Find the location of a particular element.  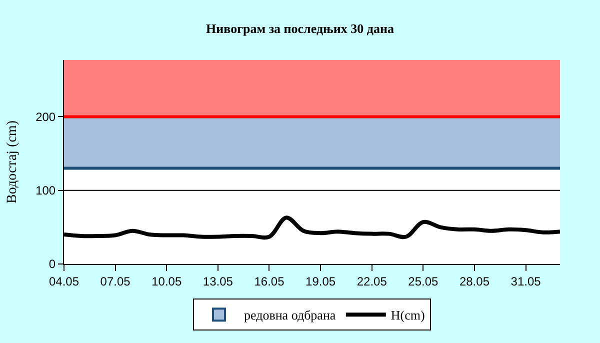

x-tick-label: 22.05 is located at coordinates (372, 281).